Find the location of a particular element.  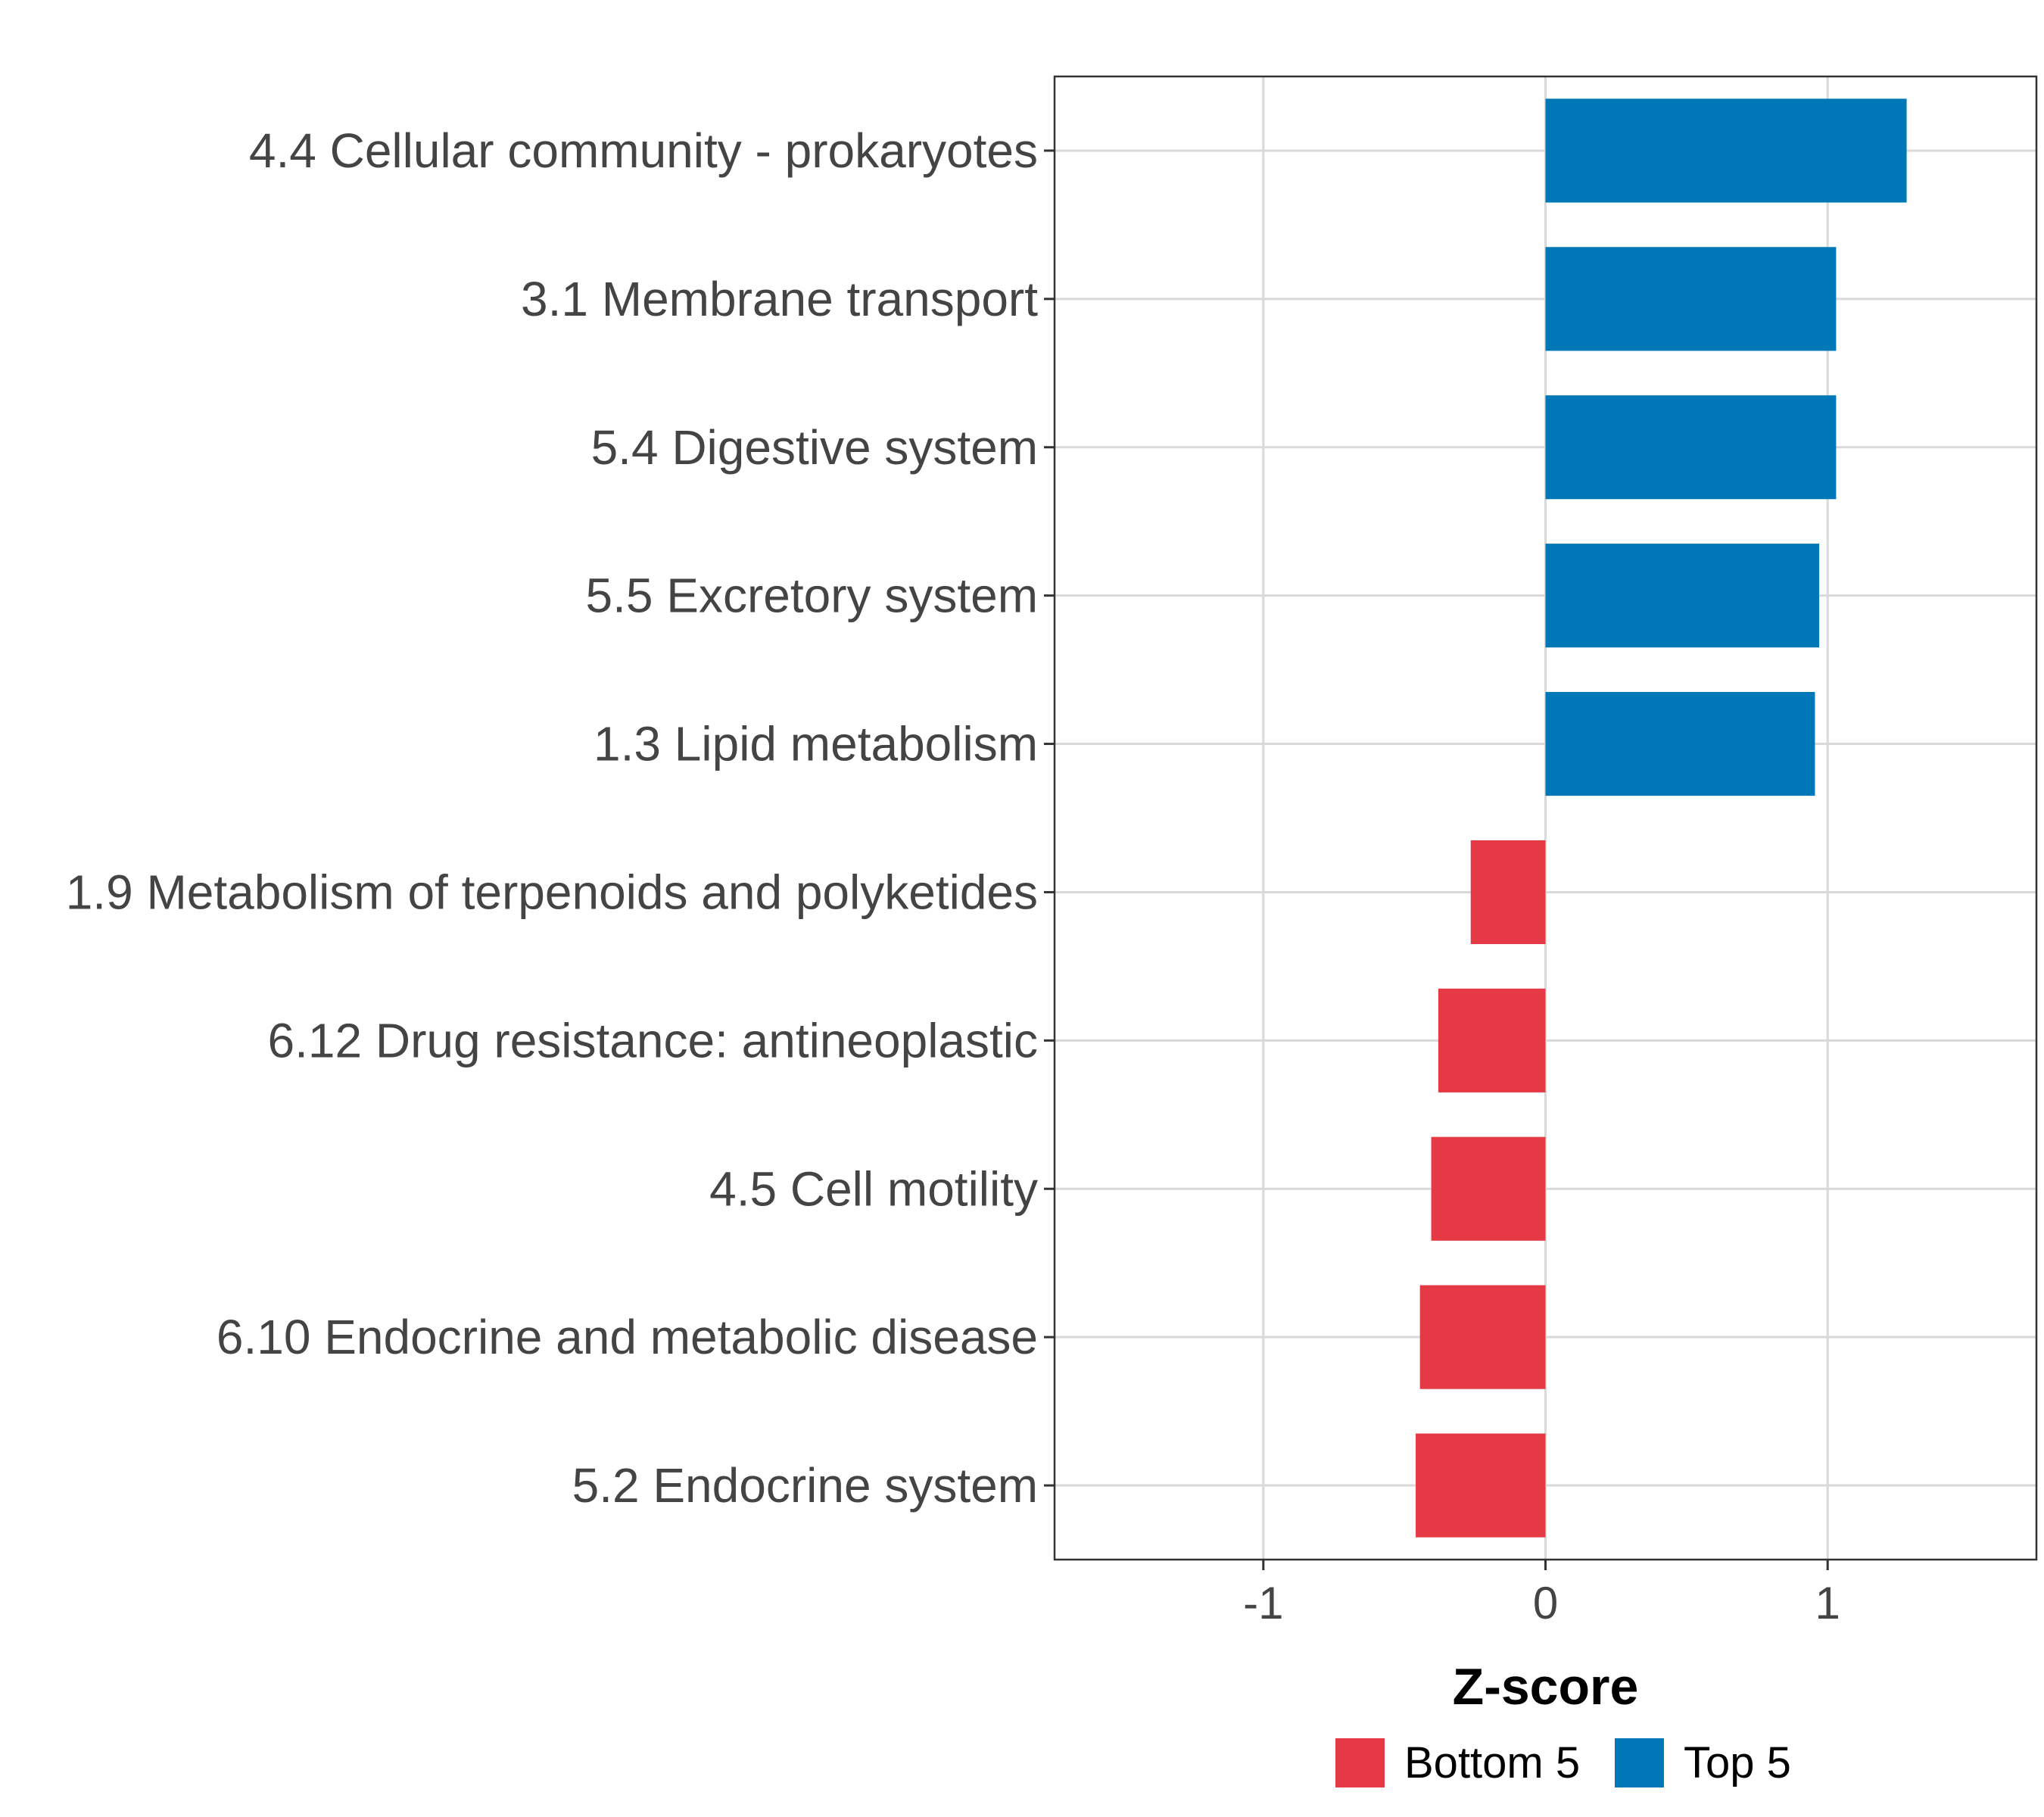

legend: Bottom 5 Top 5 is located at coordinates (1563, 1762).